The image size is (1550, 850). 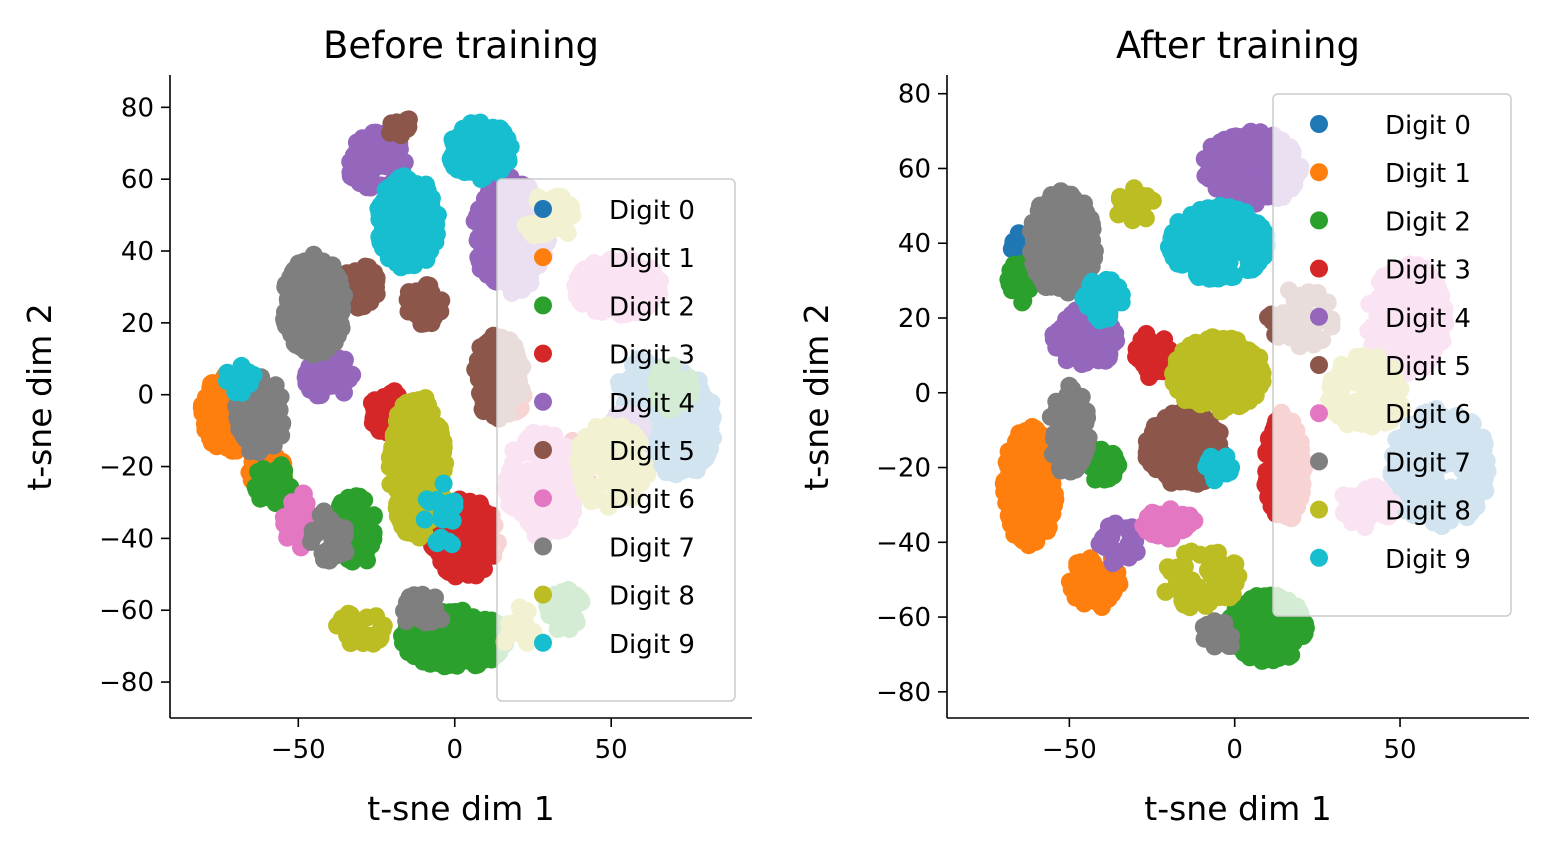 I want to click on legend-label: Digit 6, so click(x=652, y=500).